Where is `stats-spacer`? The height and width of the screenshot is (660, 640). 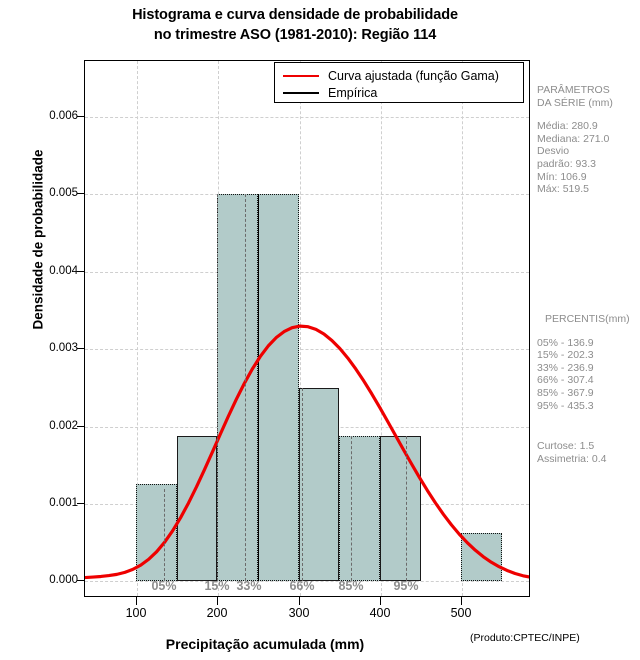
stats-spacer is located at coordinates (588, 114).